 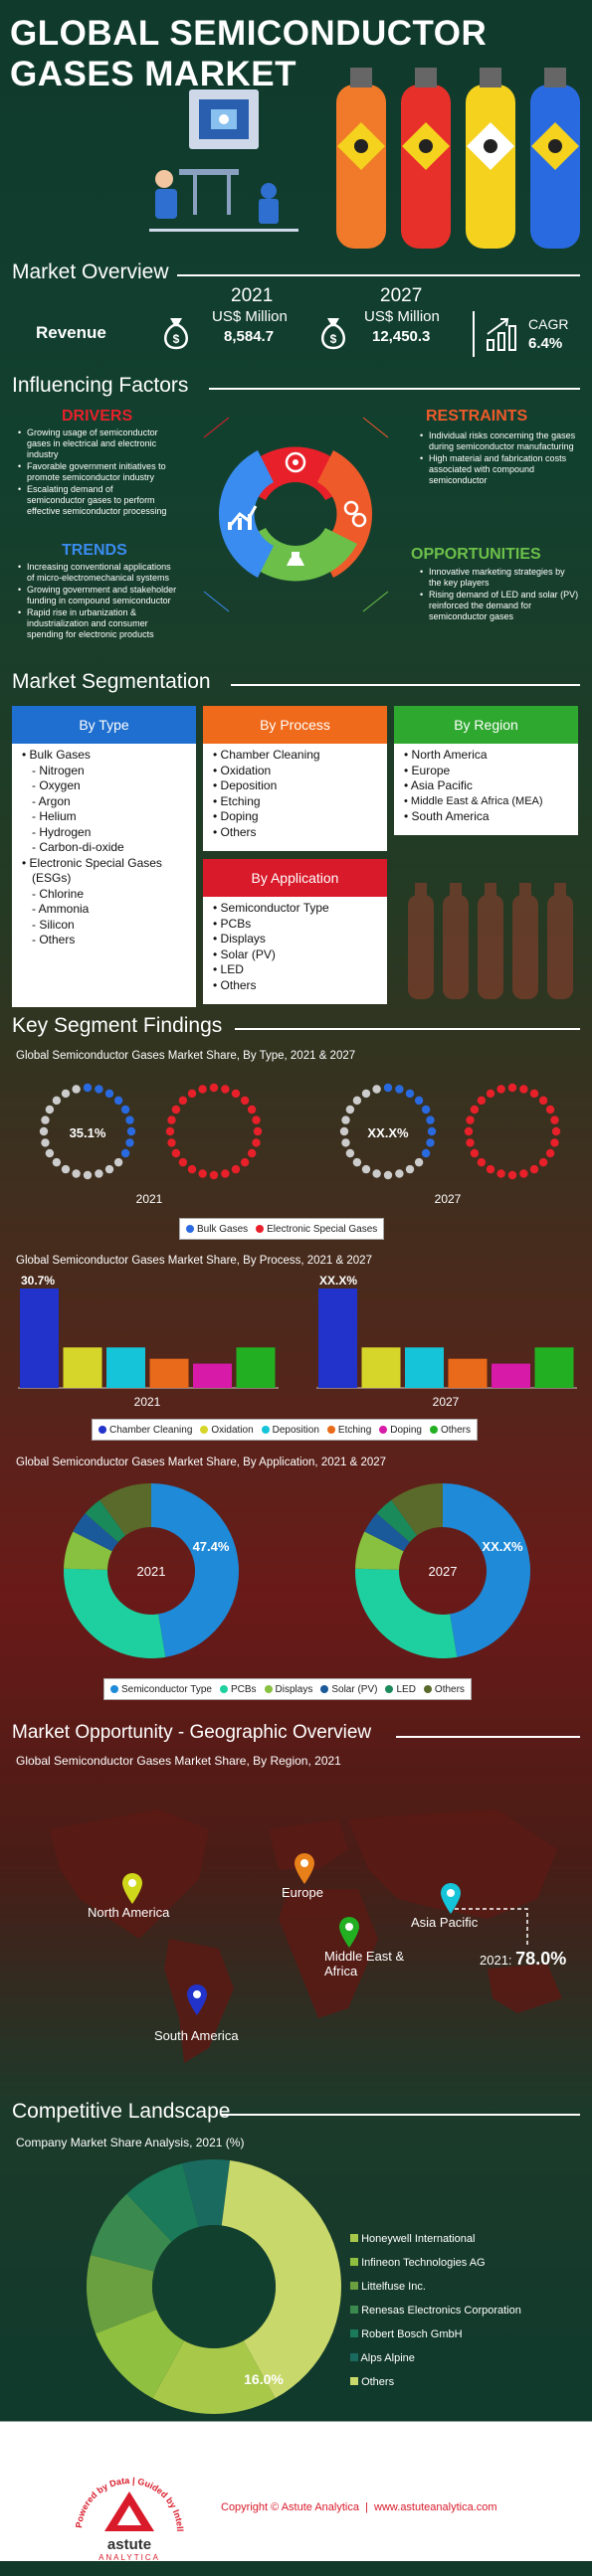 I want to click on data-label: XX.X%, so click(x=388, y=1132).